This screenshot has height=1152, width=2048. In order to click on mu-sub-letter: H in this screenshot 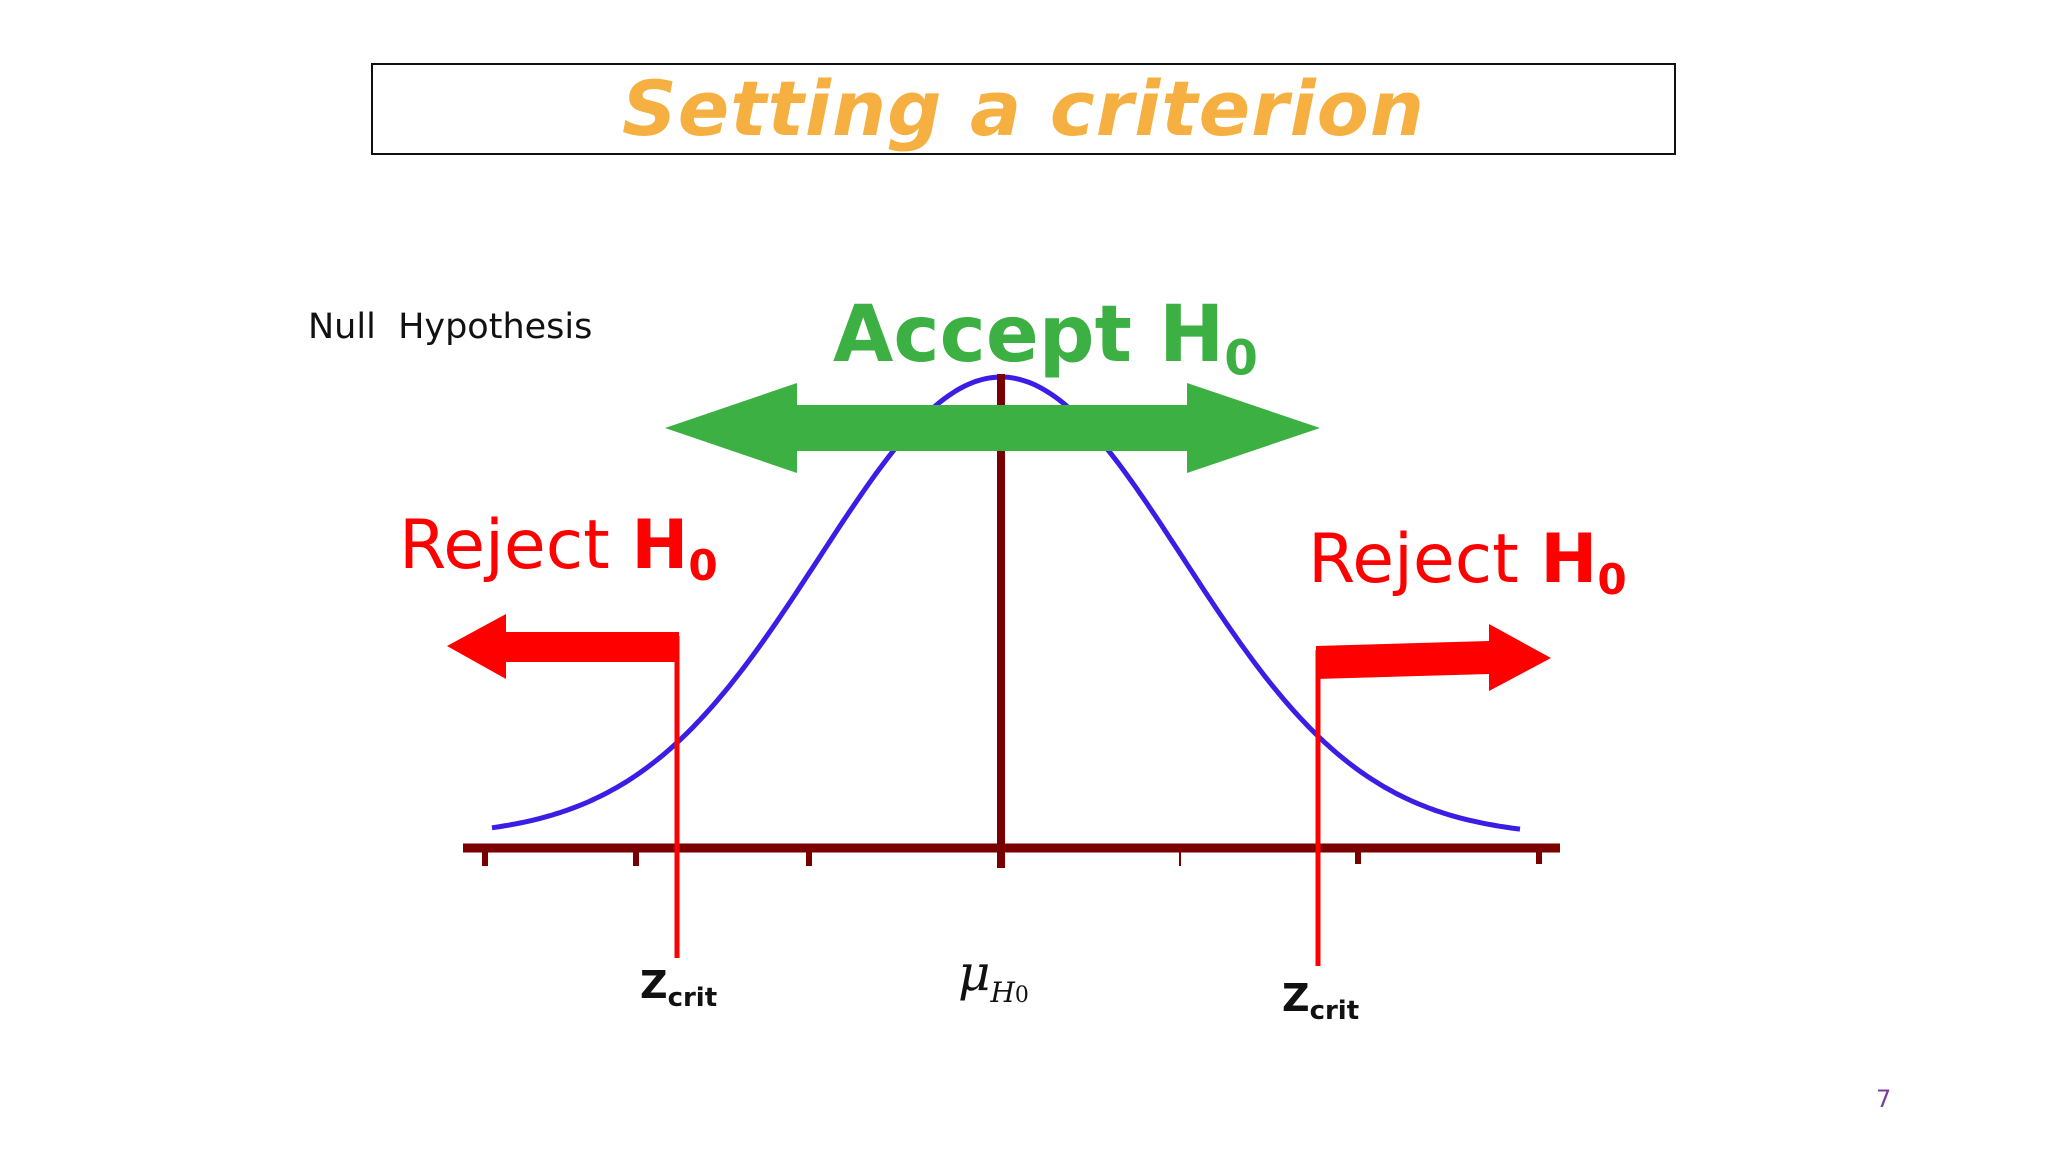, I will do `click(1002, 992)`.